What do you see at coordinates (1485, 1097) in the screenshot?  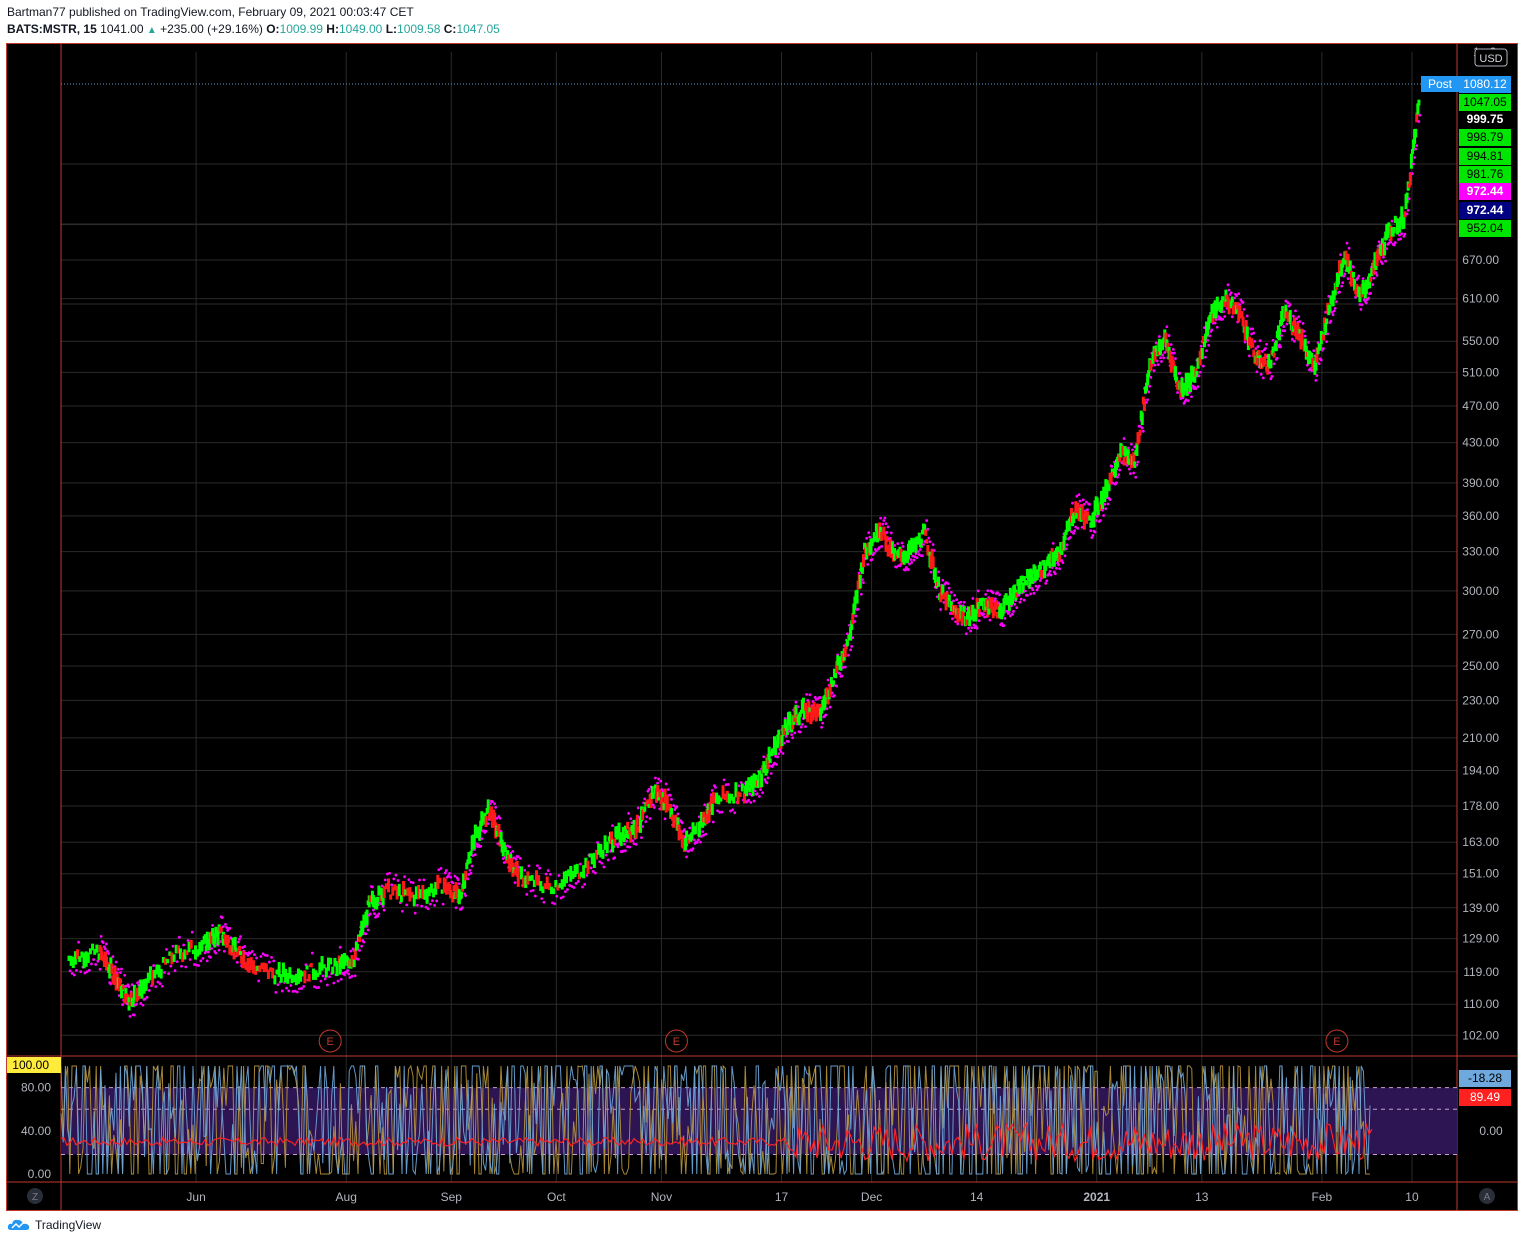 I see `oscillator-value-box` at bounding box center [1485, 1097].